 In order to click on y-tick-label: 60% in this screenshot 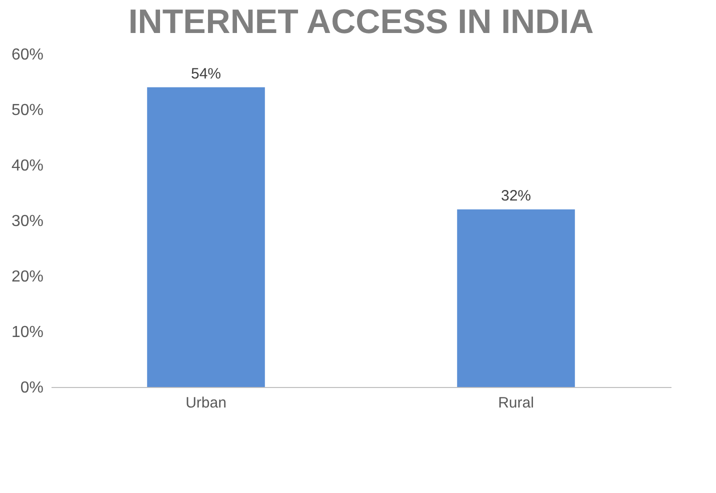, I will do `click(27, 55)`.